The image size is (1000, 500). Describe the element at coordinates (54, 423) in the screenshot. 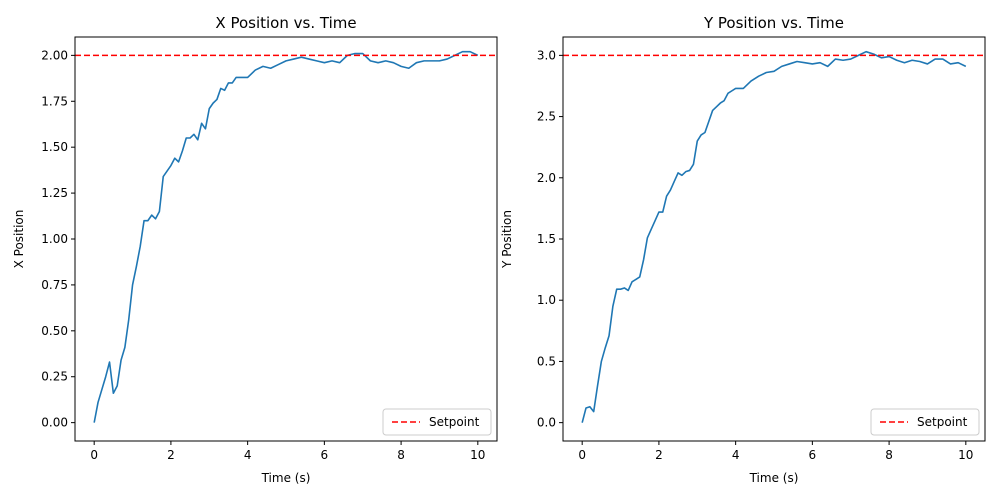

I see `y-tick-label: 0.00` at that location.